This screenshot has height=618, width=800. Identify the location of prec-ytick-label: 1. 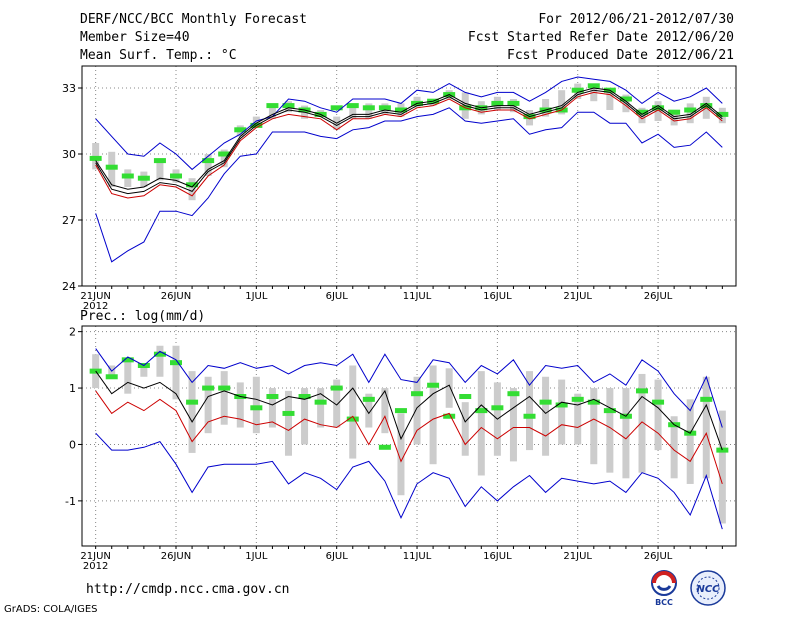
(72, 388).